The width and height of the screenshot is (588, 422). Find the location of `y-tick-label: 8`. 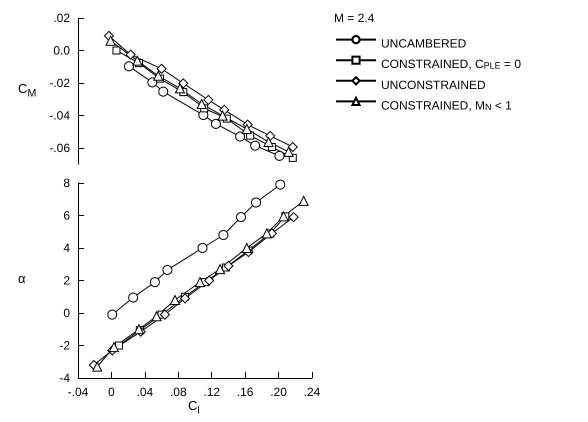

y-tick-label: 8 is located at coordinates (66, 183).